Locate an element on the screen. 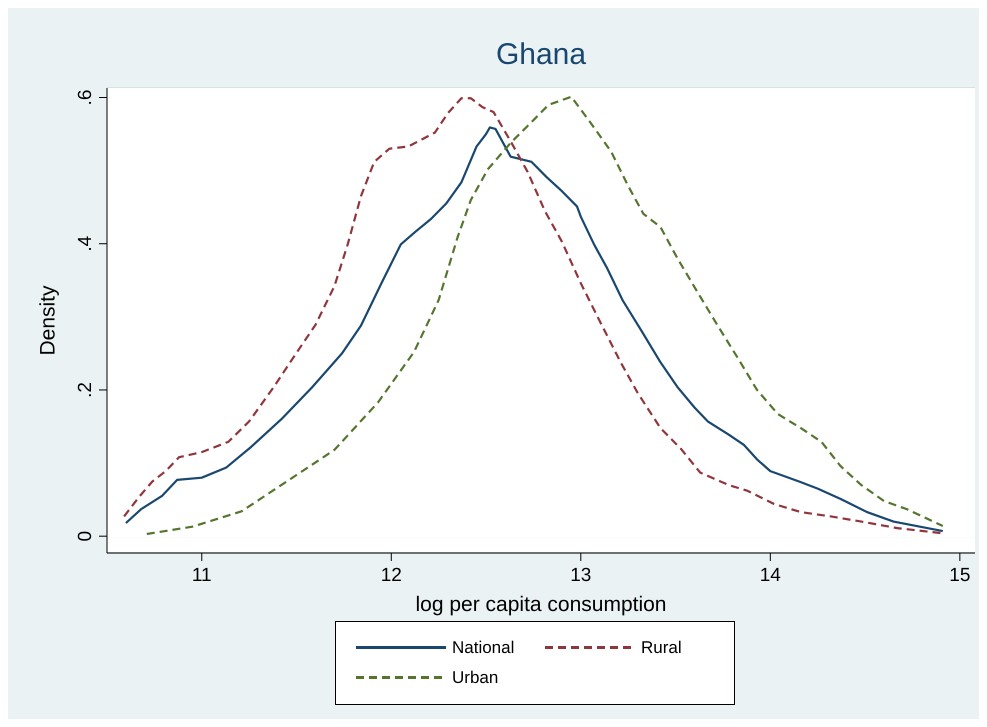 The width and height of the screenshot is (987, 727). y-tick-label: .6 is located at coordinates (85, 98).